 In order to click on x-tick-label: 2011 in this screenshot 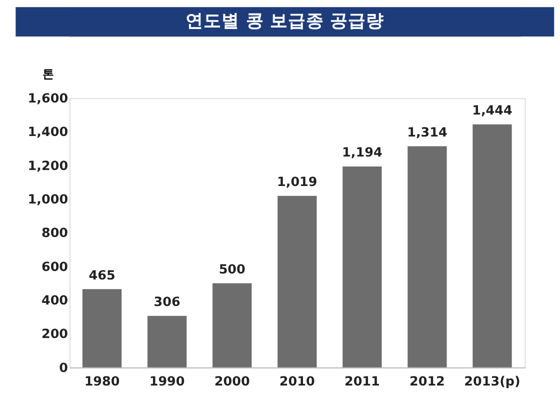, I will do `click(362, 381)`.